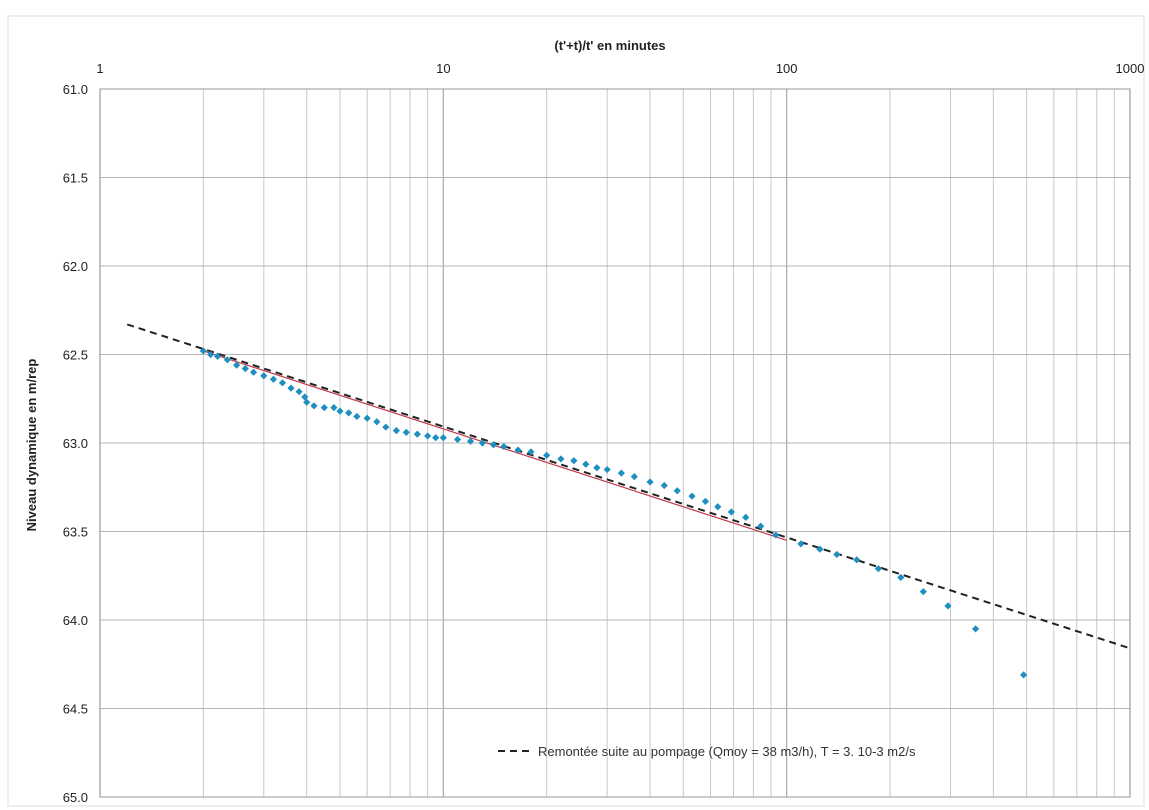 The height and width of the screenshot is (810, 1149). What do you see at coordinates (1130, 68) in the screenshot?
I see `x-tick-label: 1000` at bounding box center [1130, 68].